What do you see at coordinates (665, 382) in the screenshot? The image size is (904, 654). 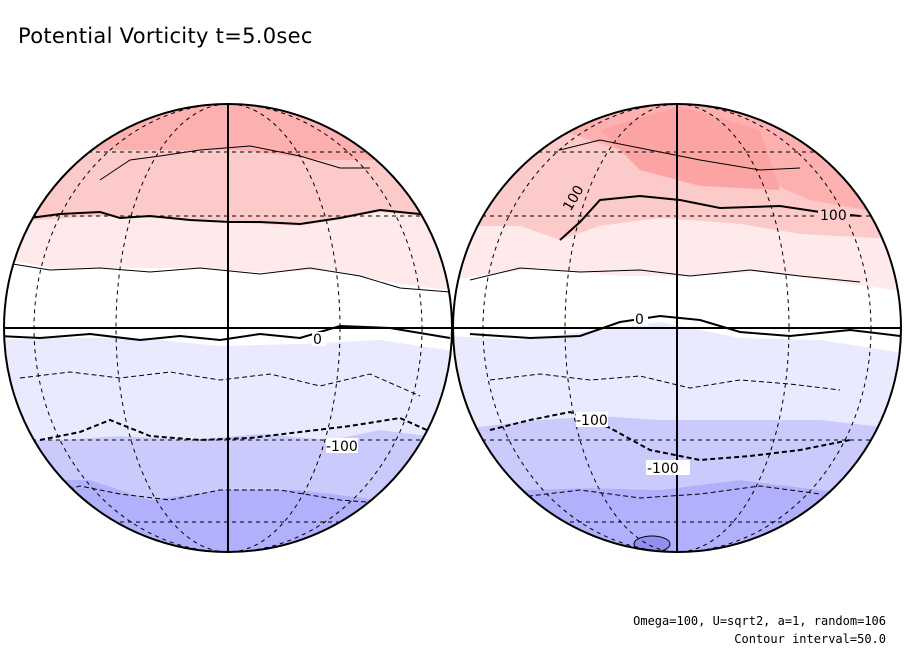 I see `right-contour-neg50` at bounding box center [665, 382].